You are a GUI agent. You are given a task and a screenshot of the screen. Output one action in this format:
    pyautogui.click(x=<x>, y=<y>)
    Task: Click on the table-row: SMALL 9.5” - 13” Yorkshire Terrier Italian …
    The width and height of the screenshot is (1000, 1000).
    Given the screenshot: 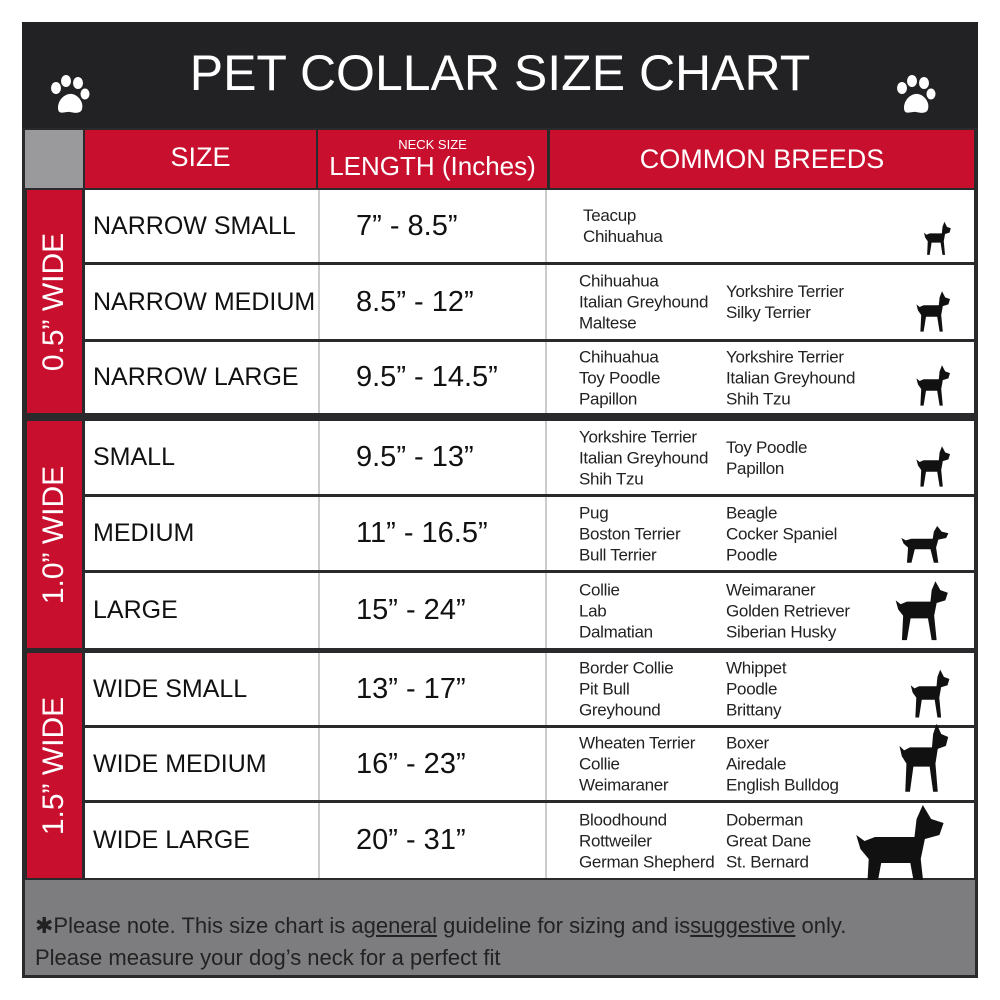 What is the action you would take?
    pyautogui.click(x=529, y=457)
    